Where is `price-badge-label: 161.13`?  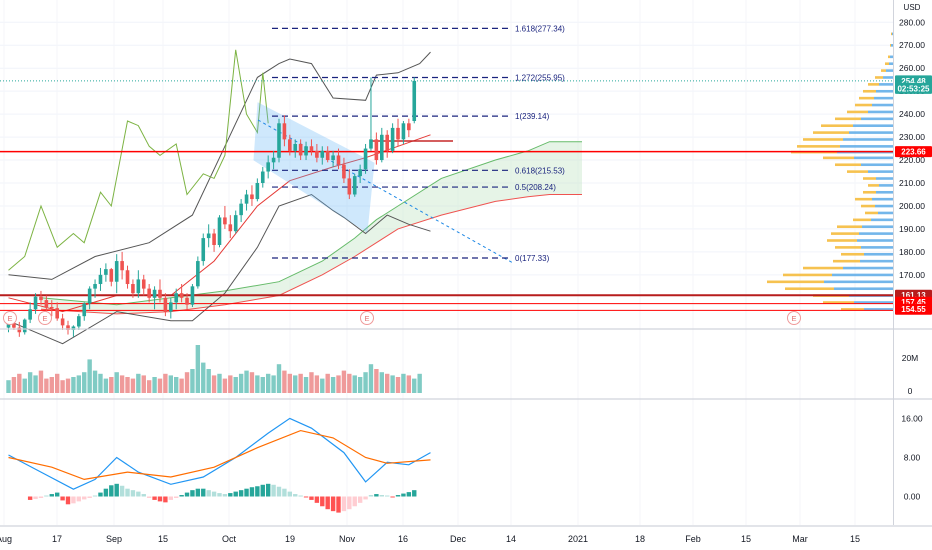
price-badge-label: 161.13 is located at coordinates (913, 295).